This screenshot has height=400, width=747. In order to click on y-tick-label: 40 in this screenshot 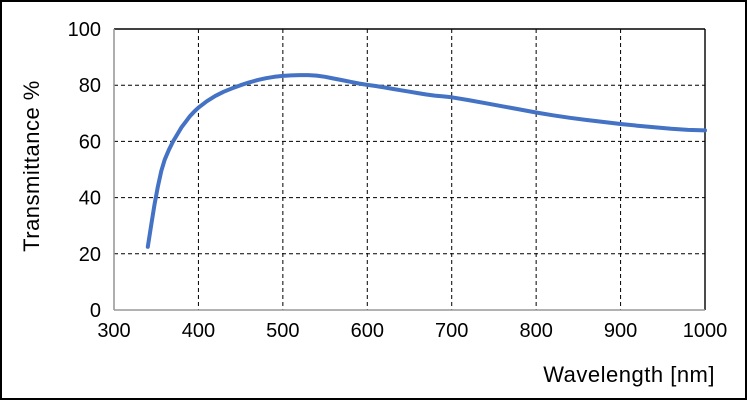, I will do `click(90, 199)`.